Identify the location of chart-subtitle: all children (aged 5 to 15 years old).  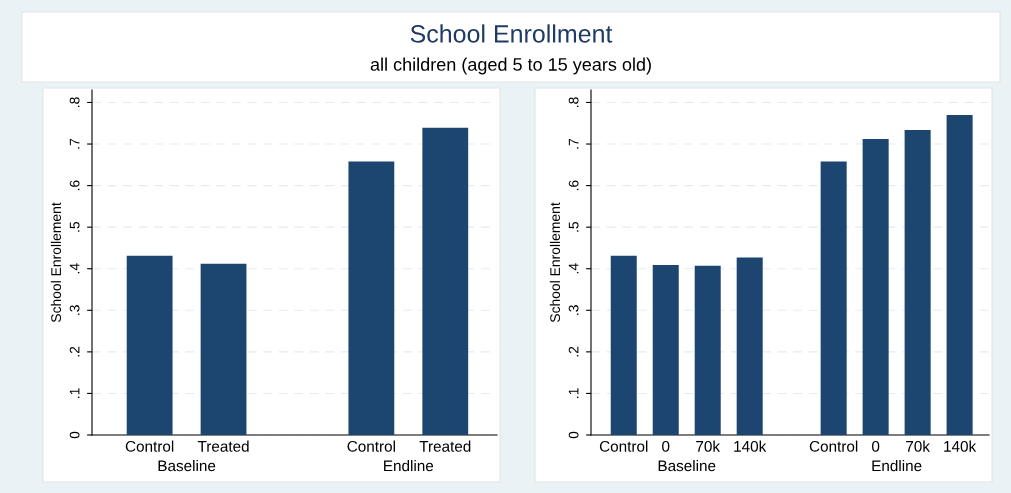
(510, 66).